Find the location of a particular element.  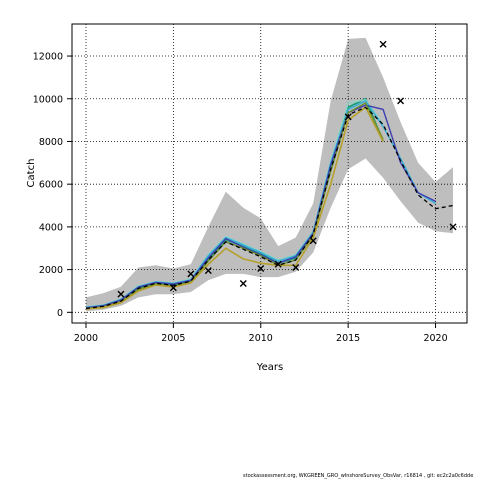

x-tick-label: 2000 is located at coordinates (86, 338).